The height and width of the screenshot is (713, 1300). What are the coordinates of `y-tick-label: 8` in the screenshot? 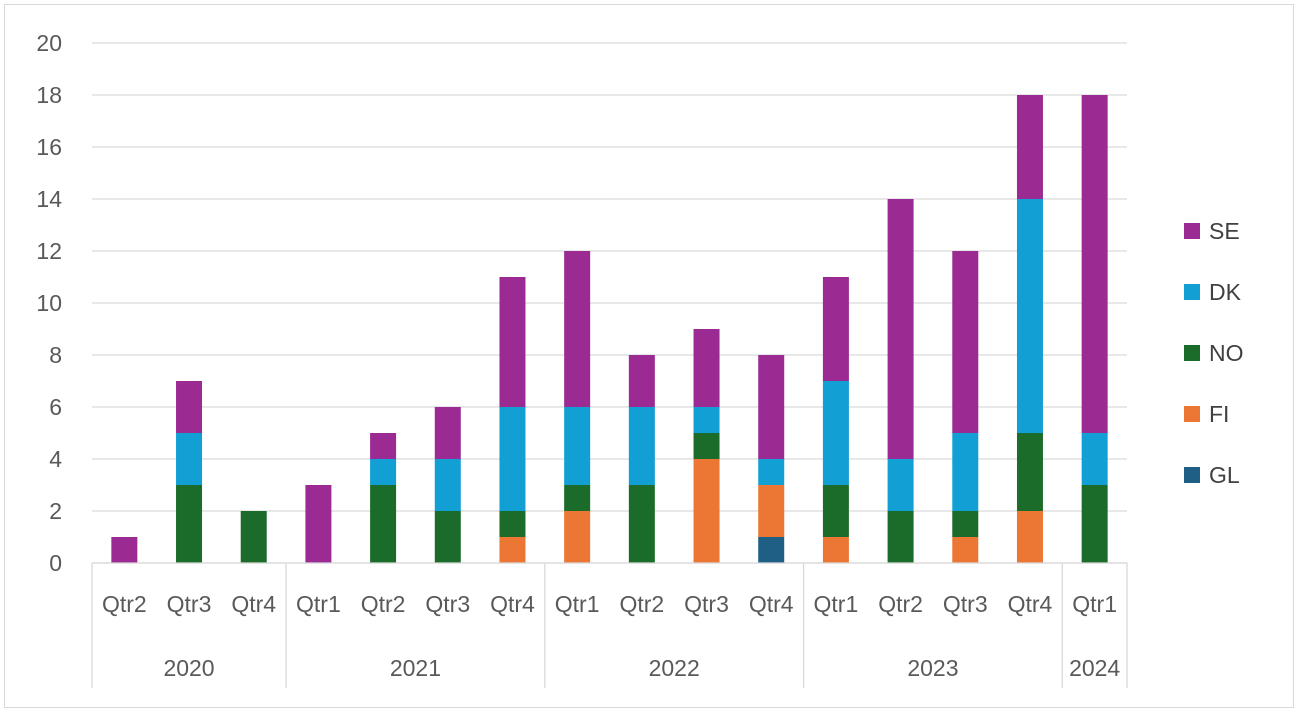 It's located at (55, 355).